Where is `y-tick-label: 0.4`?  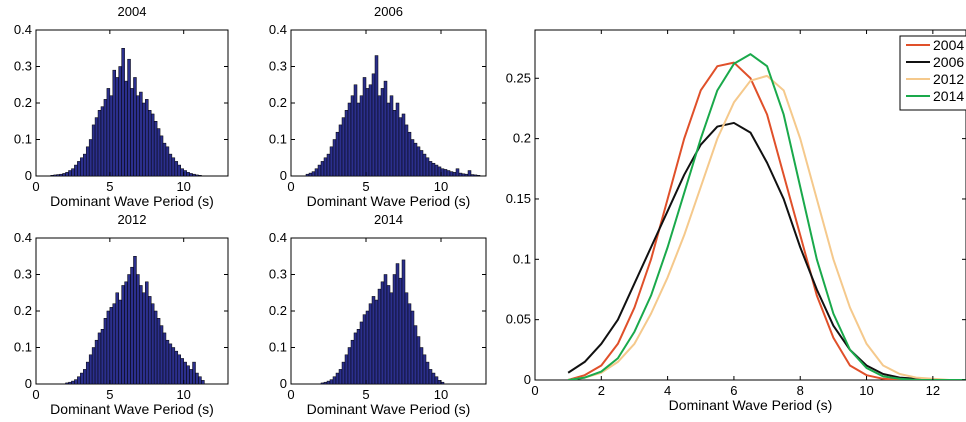
y-tick-label: 0.4 is located at coordinates (23, 237).